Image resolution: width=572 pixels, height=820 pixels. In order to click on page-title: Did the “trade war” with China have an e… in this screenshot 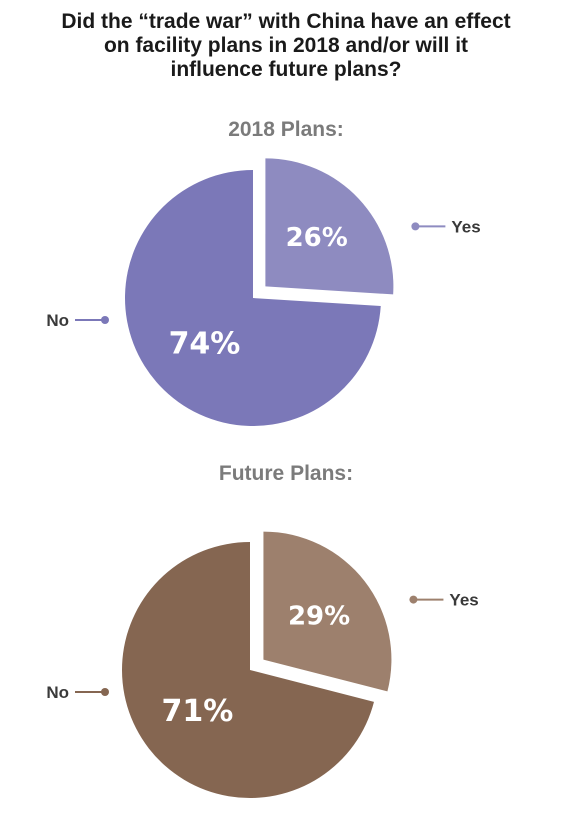, I will do `click(286, 46)`.